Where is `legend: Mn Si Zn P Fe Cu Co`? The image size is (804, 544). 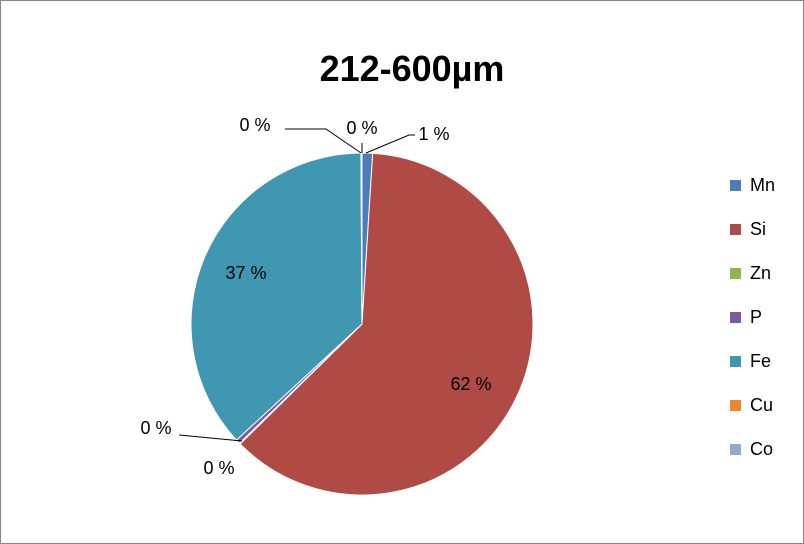
legend: Mn Si Zn P Fe Cu Co is located at coordinates (752, 317).